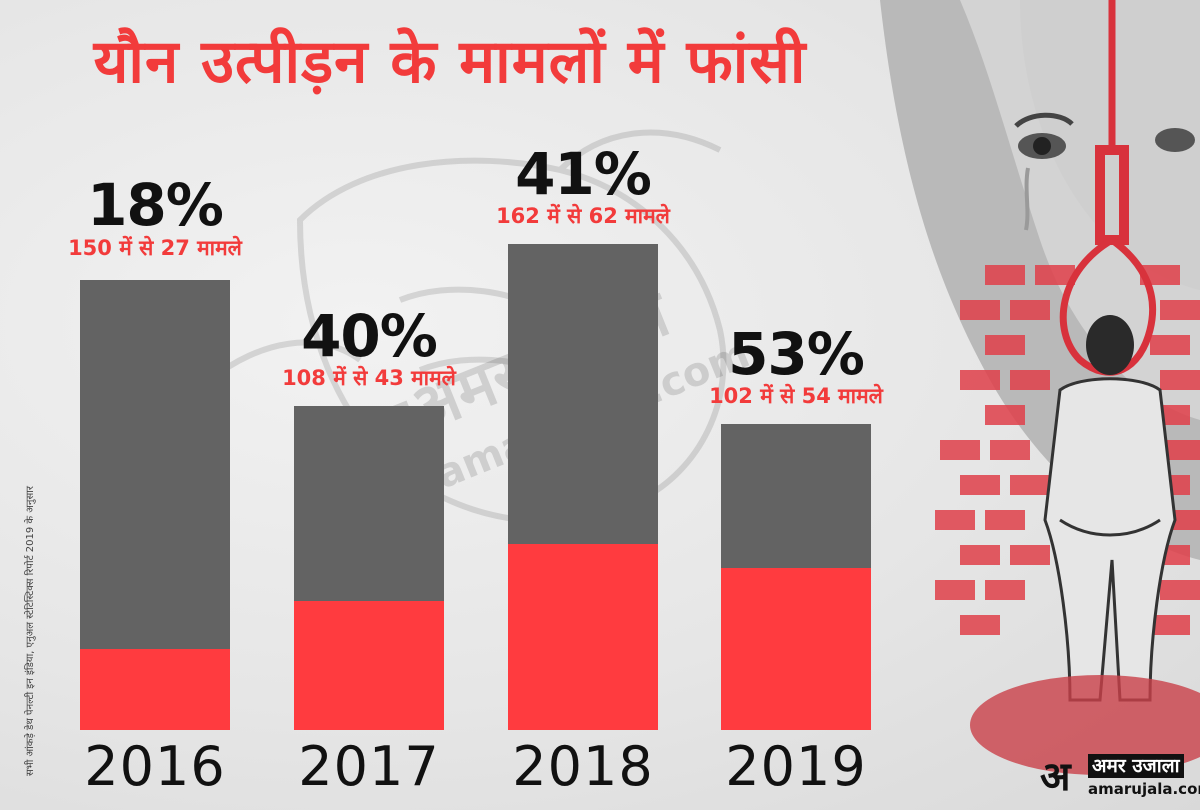 This screenshot has height=810, width=1200. Describe the element at coordinates (450, 62) in the screenshot. I see `chart-title: यौन उत्पीड़न के मामलों में फांसी` at that location.